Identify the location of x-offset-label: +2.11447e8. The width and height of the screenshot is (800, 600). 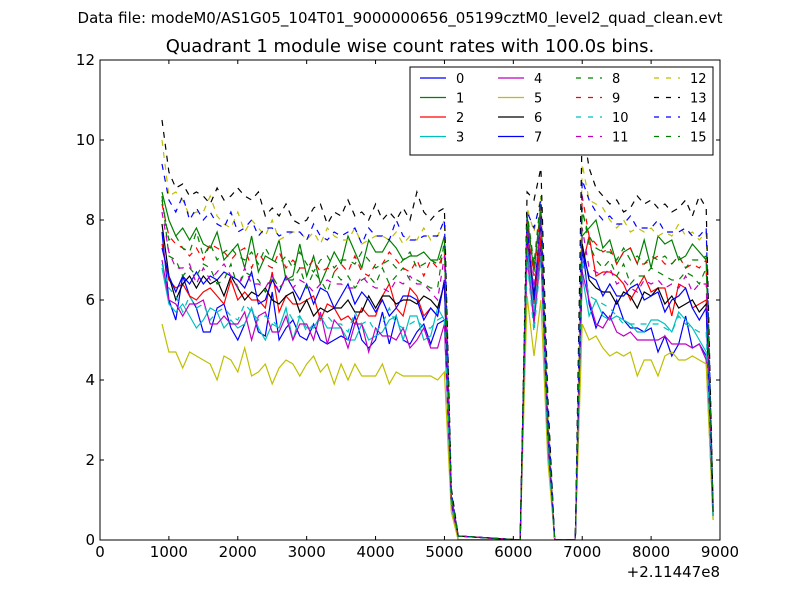
(673, 572).